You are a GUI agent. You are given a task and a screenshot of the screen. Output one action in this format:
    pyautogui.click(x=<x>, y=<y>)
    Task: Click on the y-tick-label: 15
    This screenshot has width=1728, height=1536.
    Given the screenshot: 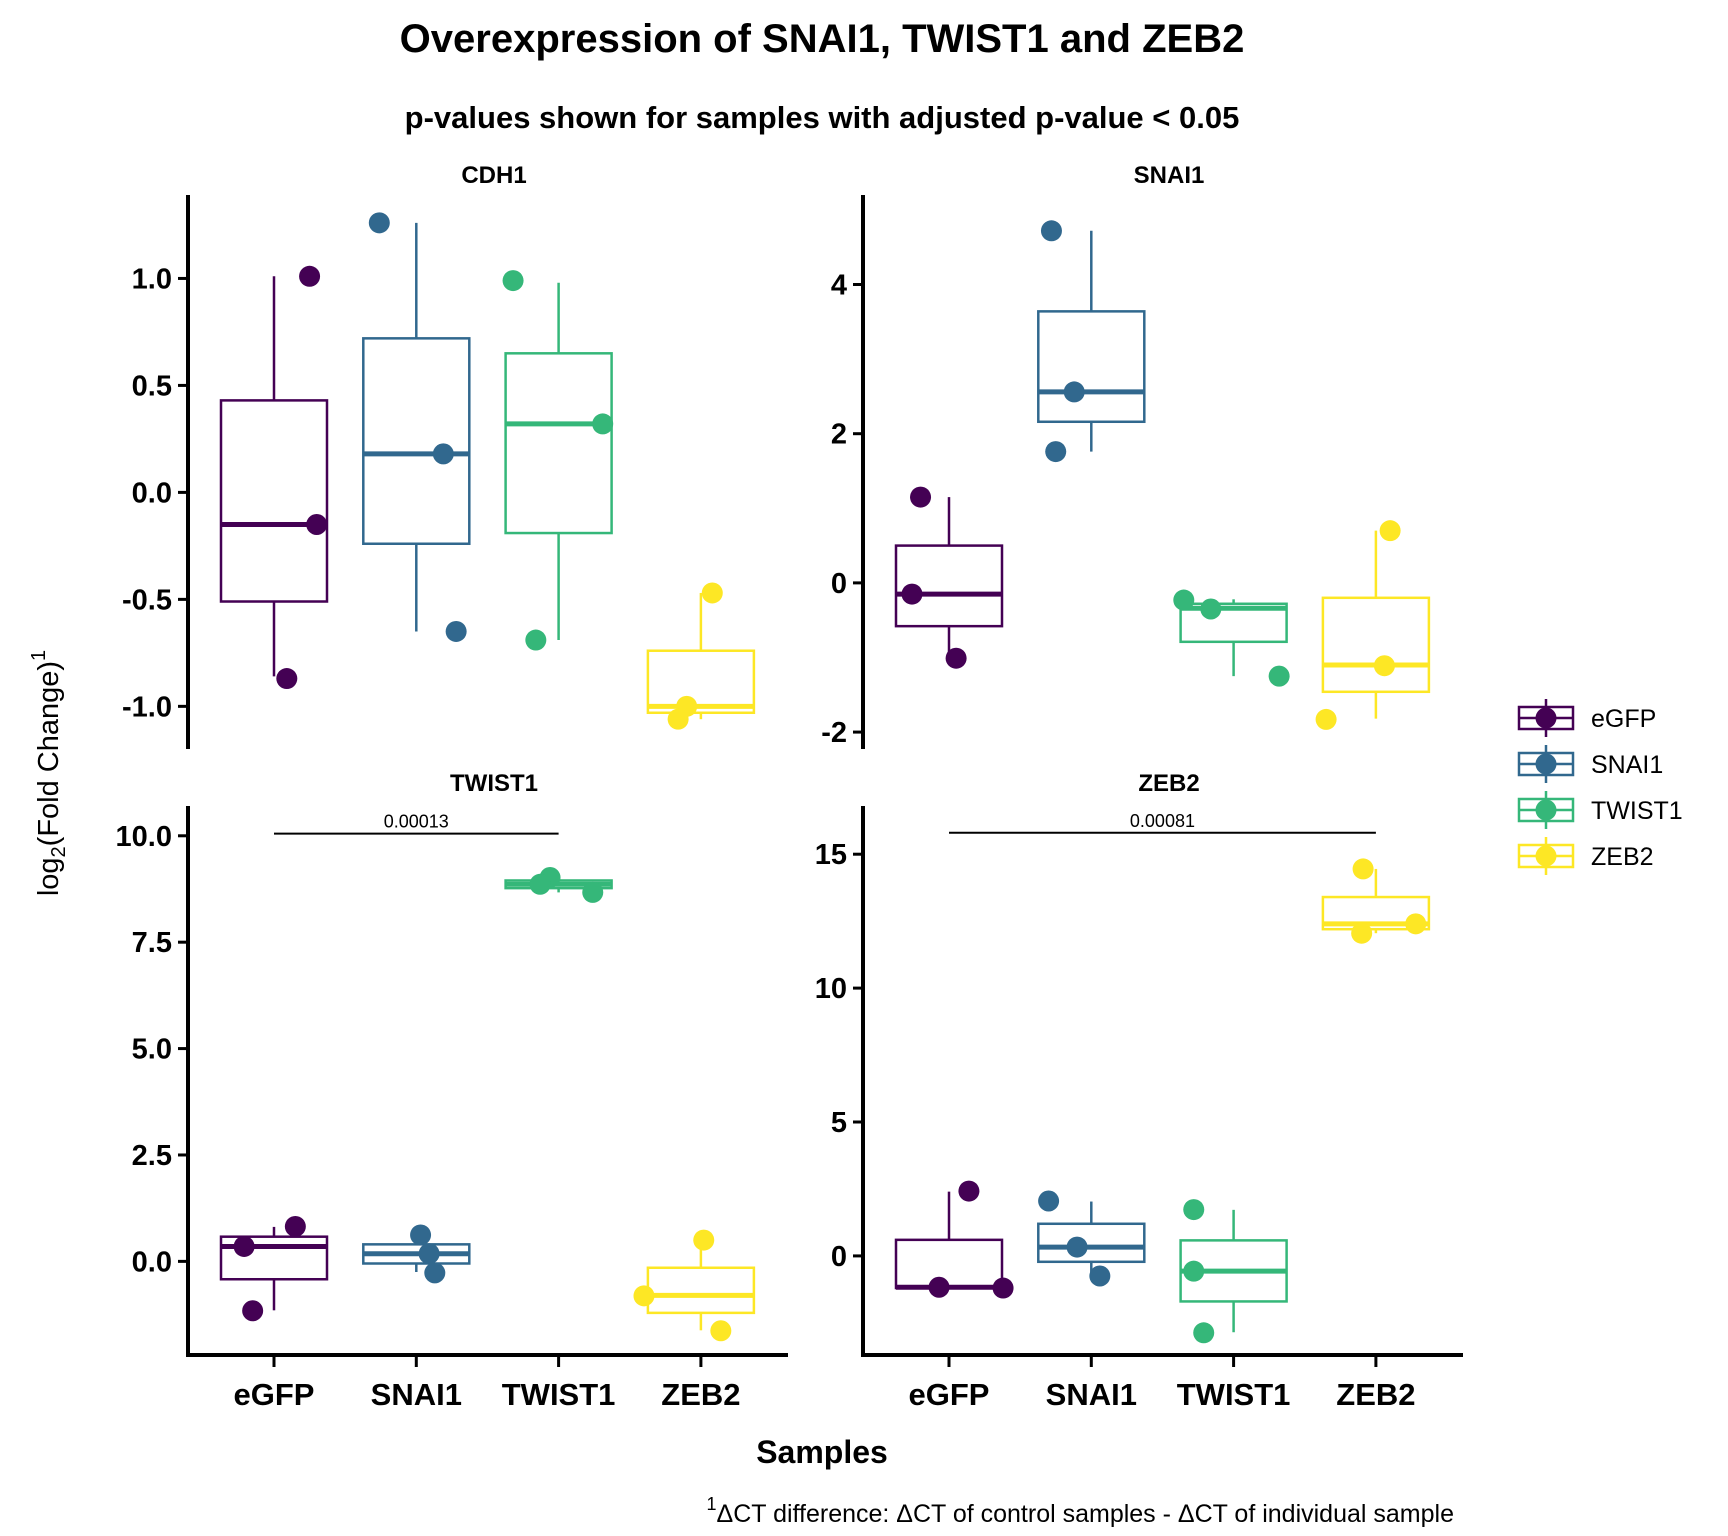 What is the action you would take?
    pyautogui.click(x=831, y=855)
    